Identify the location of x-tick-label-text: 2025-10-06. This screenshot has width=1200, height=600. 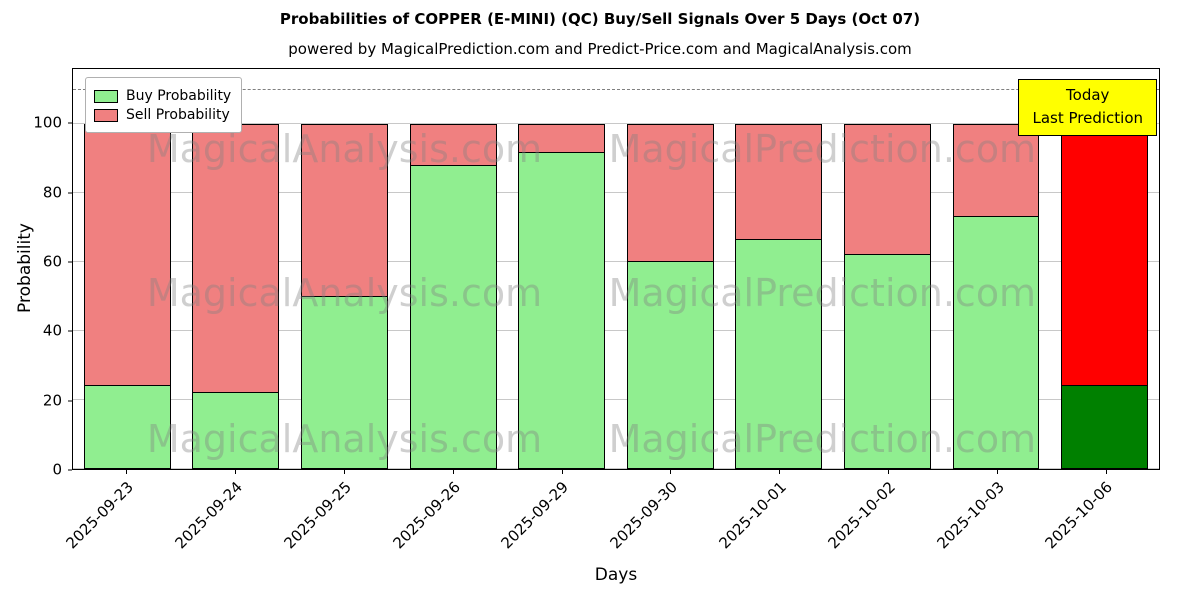
(1079, 515).